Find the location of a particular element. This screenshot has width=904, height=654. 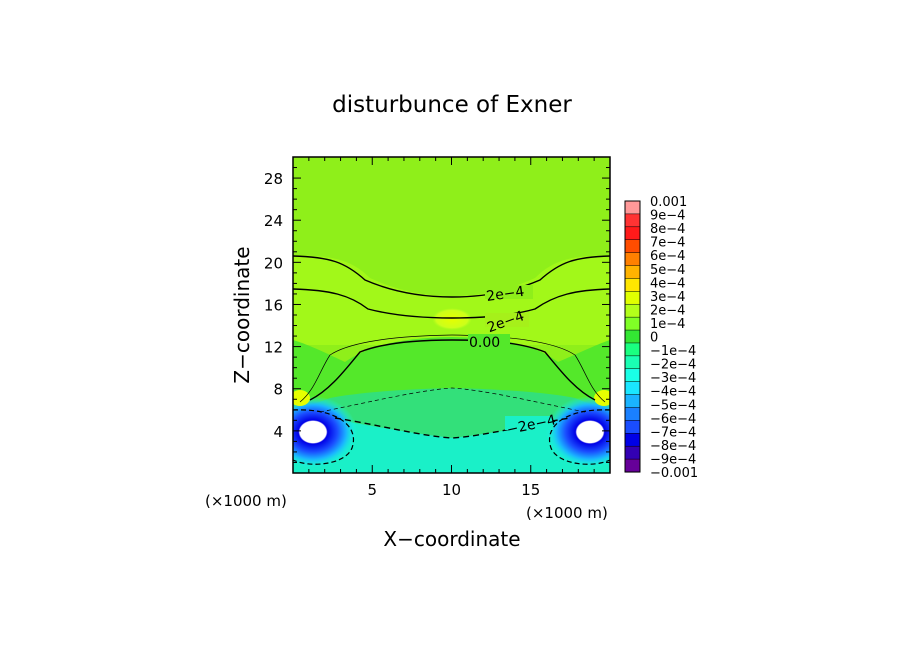

x-tick-label: 10 is located at coordinates (451, 490).